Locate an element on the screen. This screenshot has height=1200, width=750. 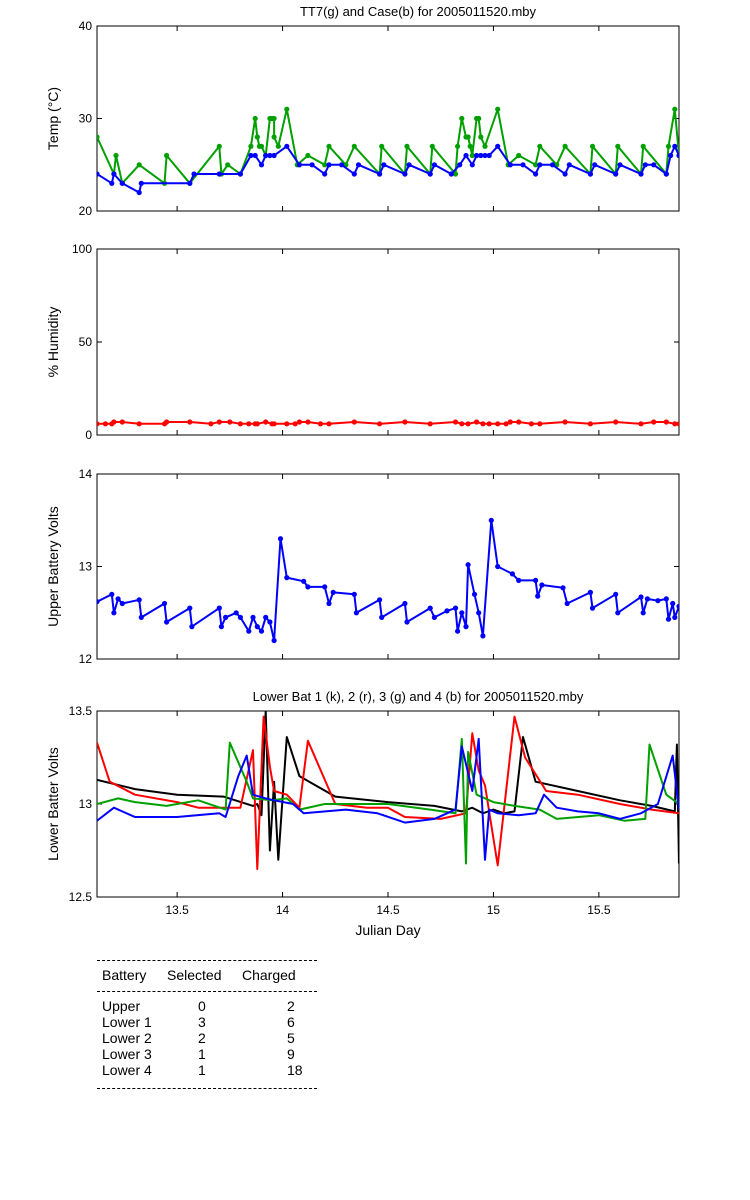
row-charged: 9 is located at coordinates (291, 1054).